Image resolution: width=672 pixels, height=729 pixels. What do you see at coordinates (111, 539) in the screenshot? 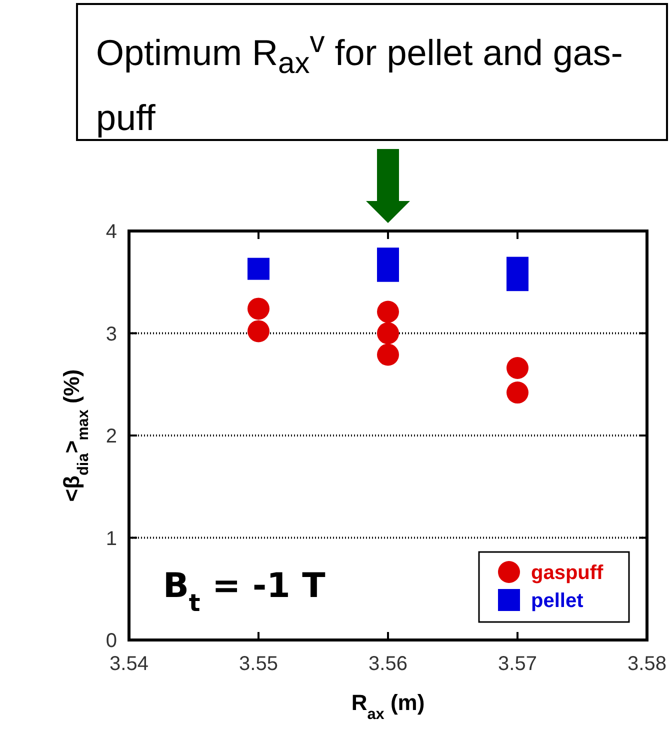
I see `y-tick-label: 1` at bounding box center [111, 539].